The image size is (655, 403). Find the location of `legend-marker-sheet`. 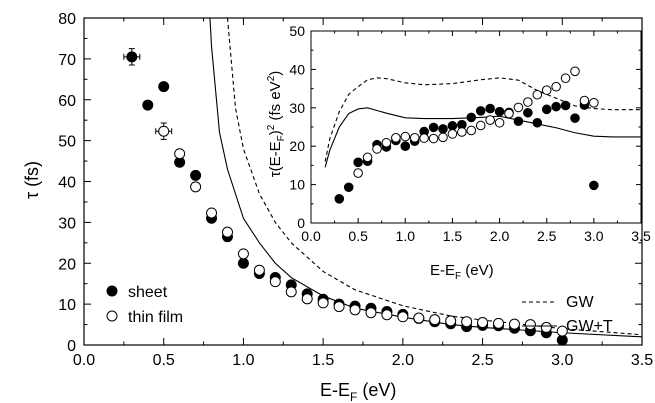

legend-marker-sheet is located at coordinates (112, 291).